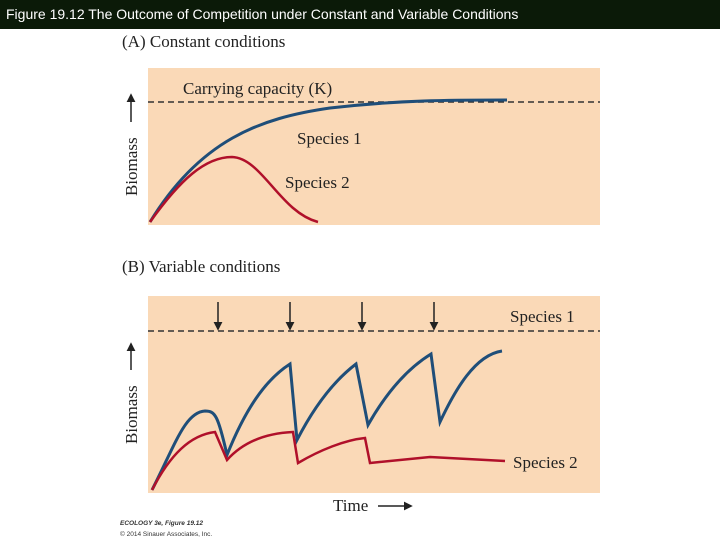 The width and height of the screenshot is (720, 540). What do you see at coordinates (203, 41) in the screenshot?
I see `panel-title: (A) Constant conditions` at bounding box center [203, 41].